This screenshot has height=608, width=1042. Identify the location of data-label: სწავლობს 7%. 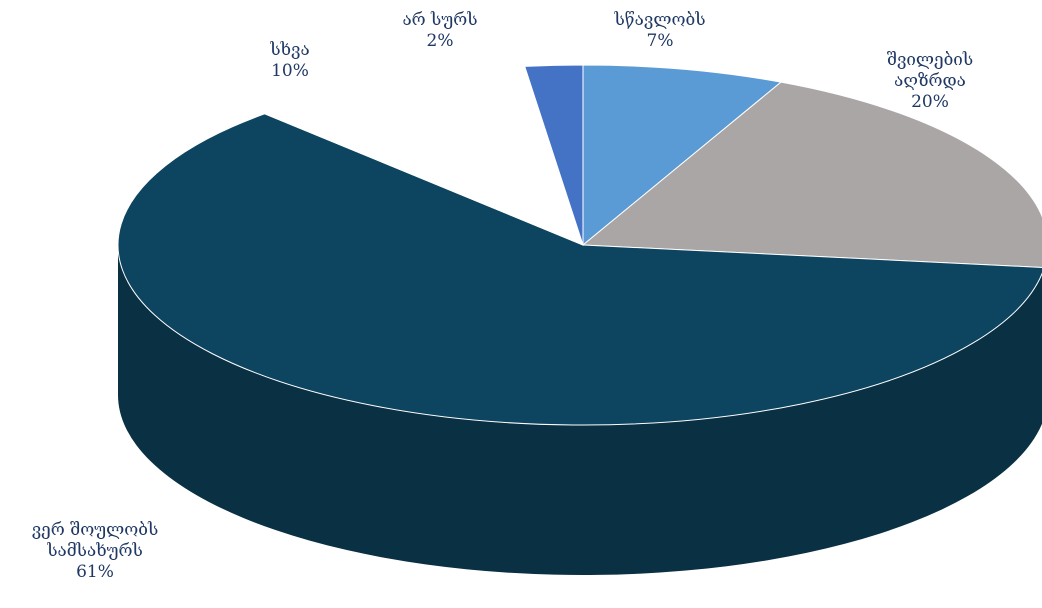
(659, 31).